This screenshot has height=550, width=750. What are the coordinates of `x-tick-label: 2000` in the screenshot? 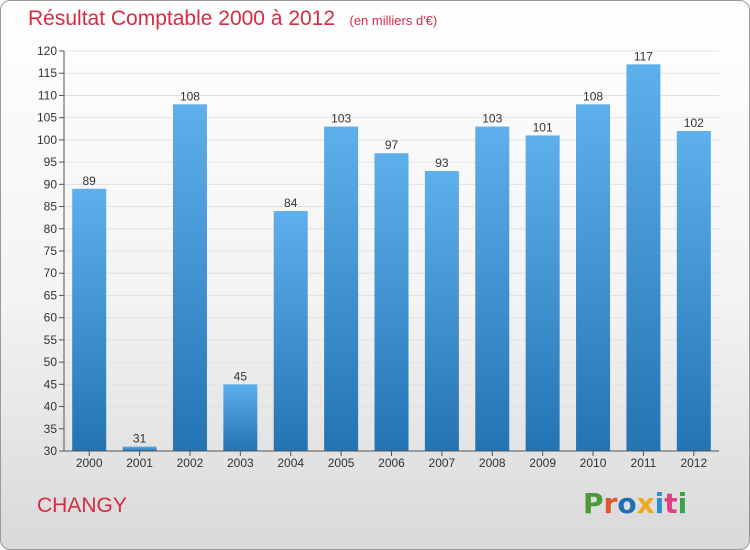 It's located at (89, 463).